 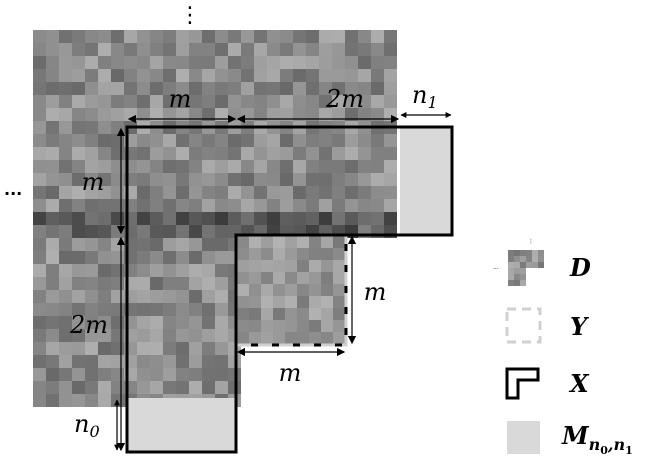 What do you see at coordinates (597, 439) in the screenshot?
I see `legend-m-label: Mn0,n1` at bounding box center [597, 439].